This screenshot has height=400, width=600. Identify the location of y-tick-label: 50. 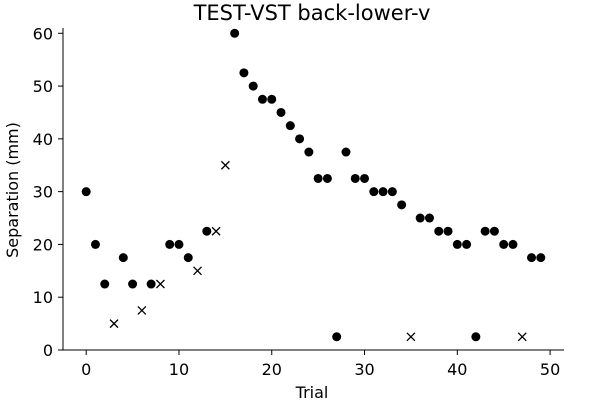
(43, 86).